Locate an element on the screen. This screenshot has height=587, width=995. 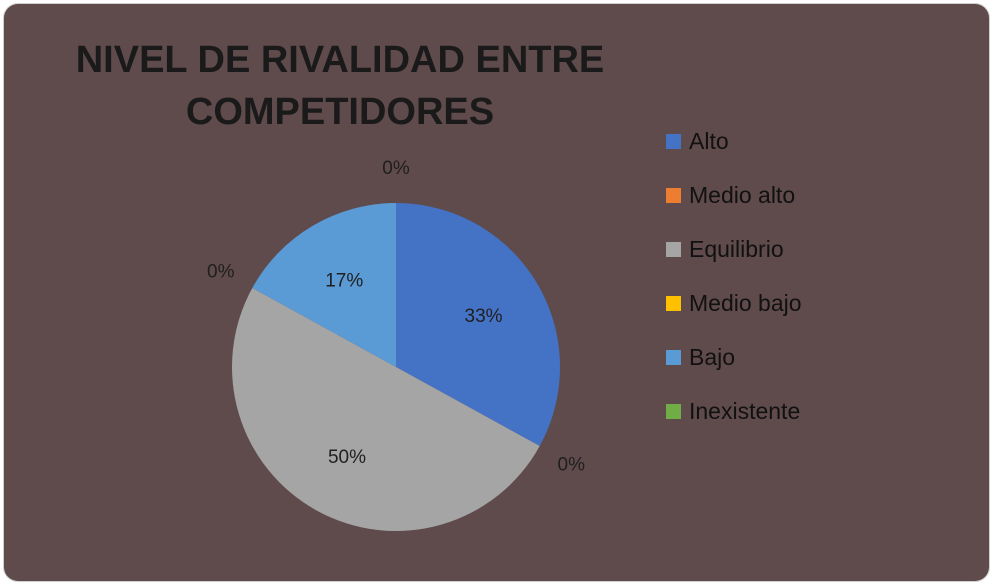
data-label-alto: 33% is located at coordinates (484, 316).